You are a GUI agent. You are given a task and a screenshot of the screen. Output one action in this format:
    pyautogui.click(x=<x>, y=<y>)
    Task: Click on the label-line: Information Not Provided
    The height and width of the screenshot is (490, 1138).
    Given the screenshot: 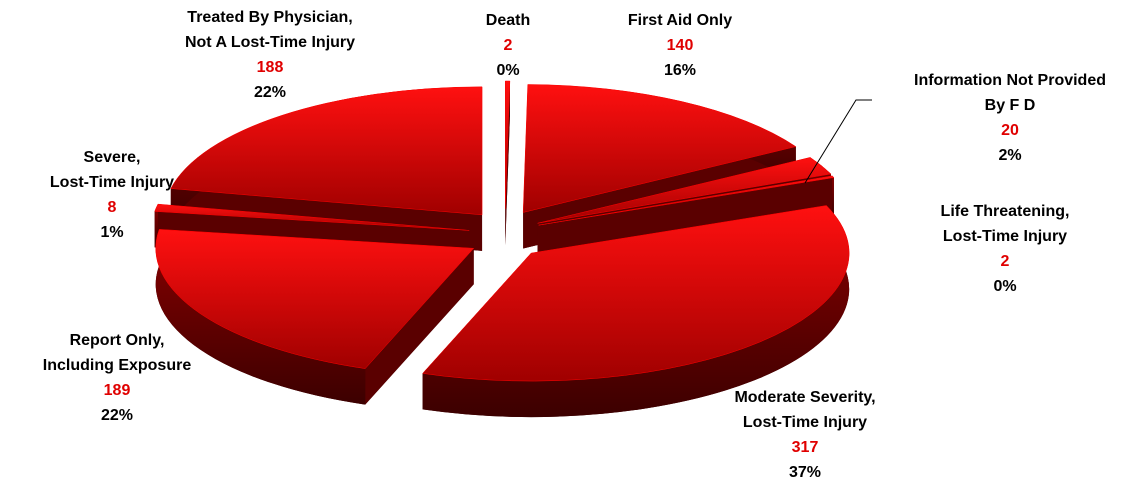 What is the action you would take?
    pyautogui.click(x=1010, y=80)
    